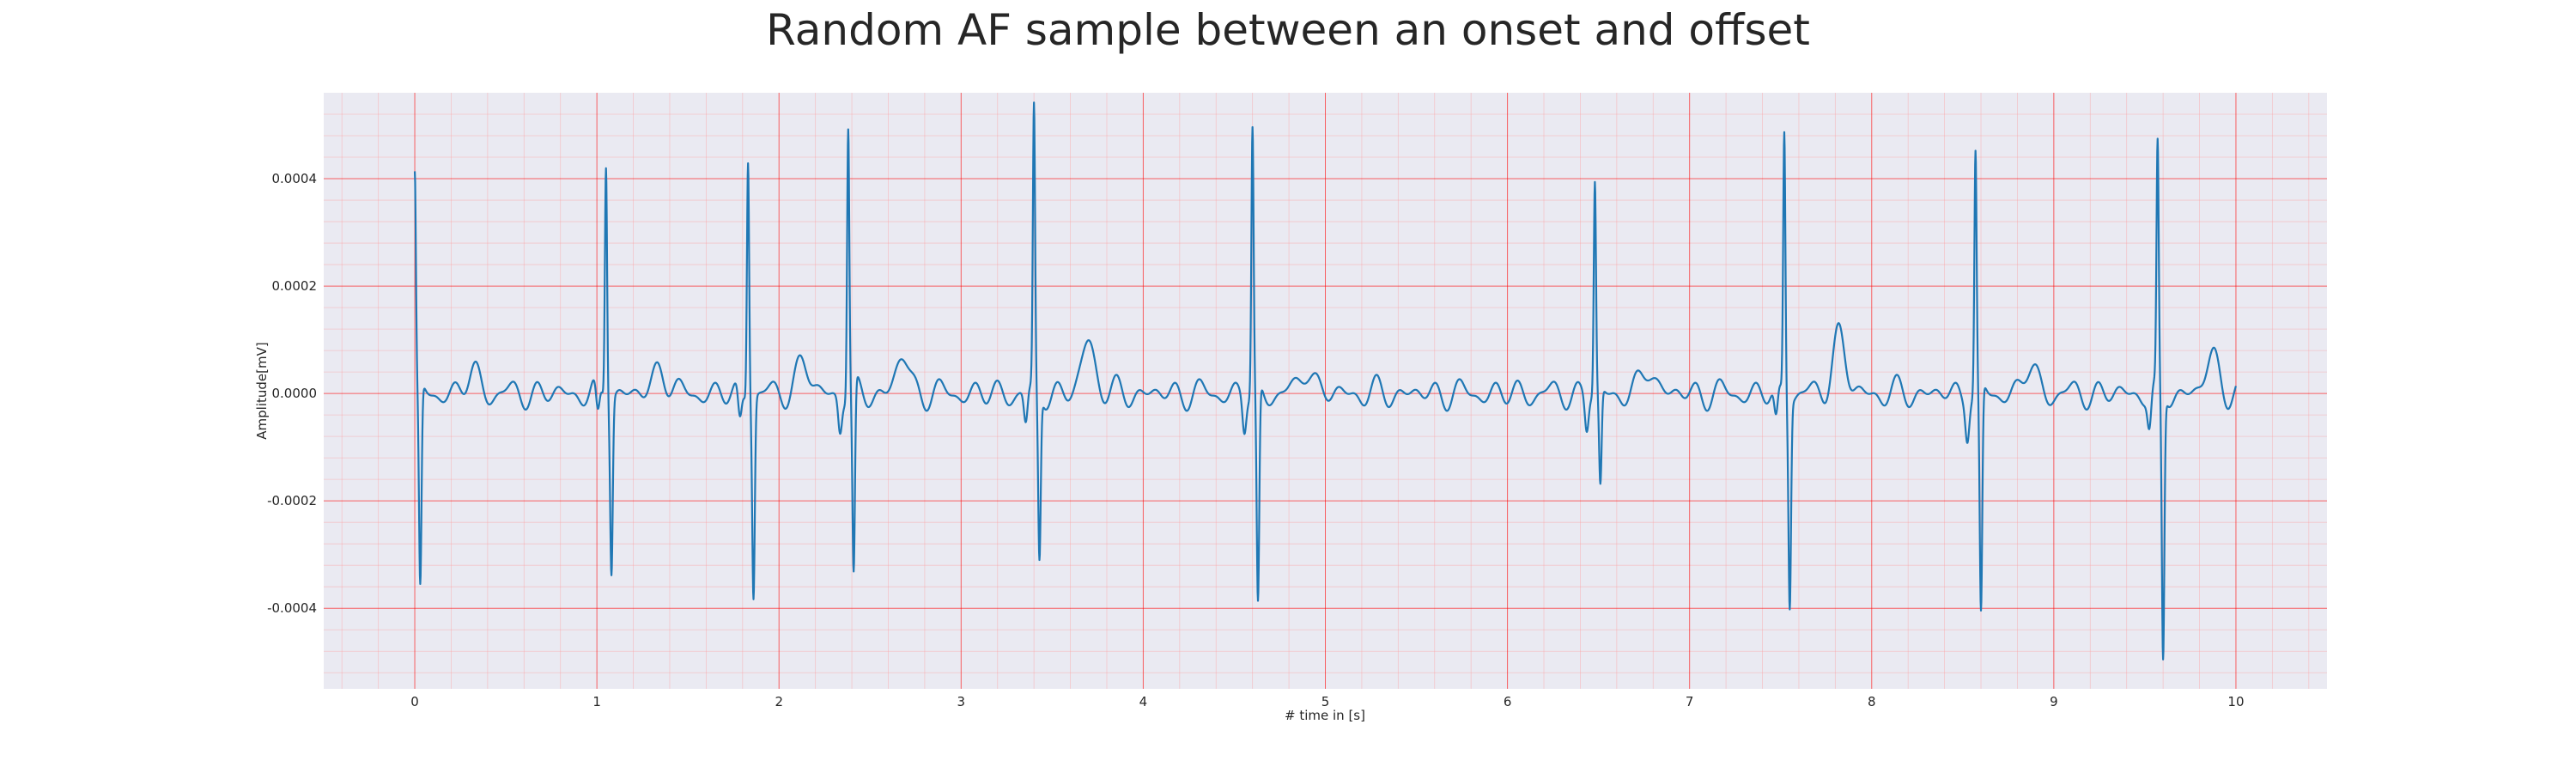 The height and width of the screenshot is (773, 2576). I want to click on y-tick-label: 0.0004, so click(295, 178).